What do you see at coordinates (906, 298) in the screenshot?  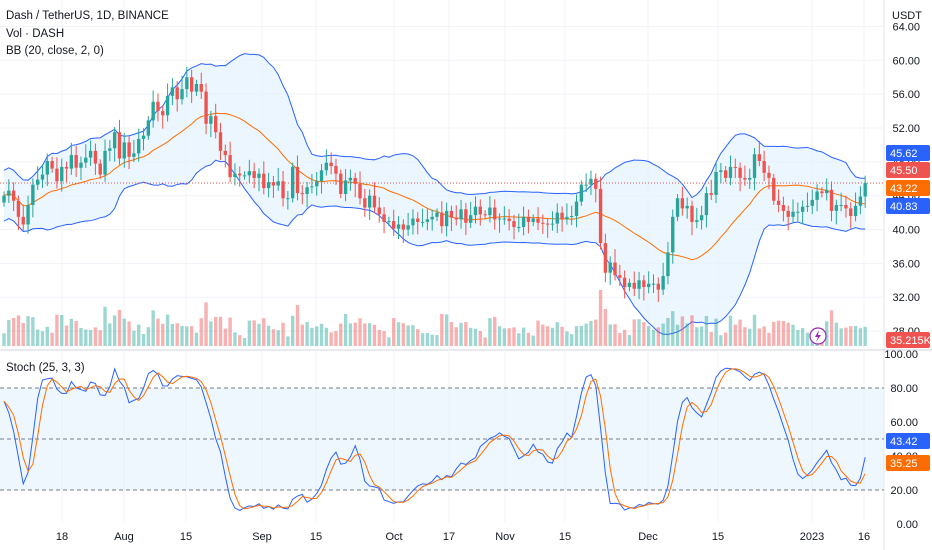 I see `price-tick-label: 32.00` at bounding box center [906, 298].